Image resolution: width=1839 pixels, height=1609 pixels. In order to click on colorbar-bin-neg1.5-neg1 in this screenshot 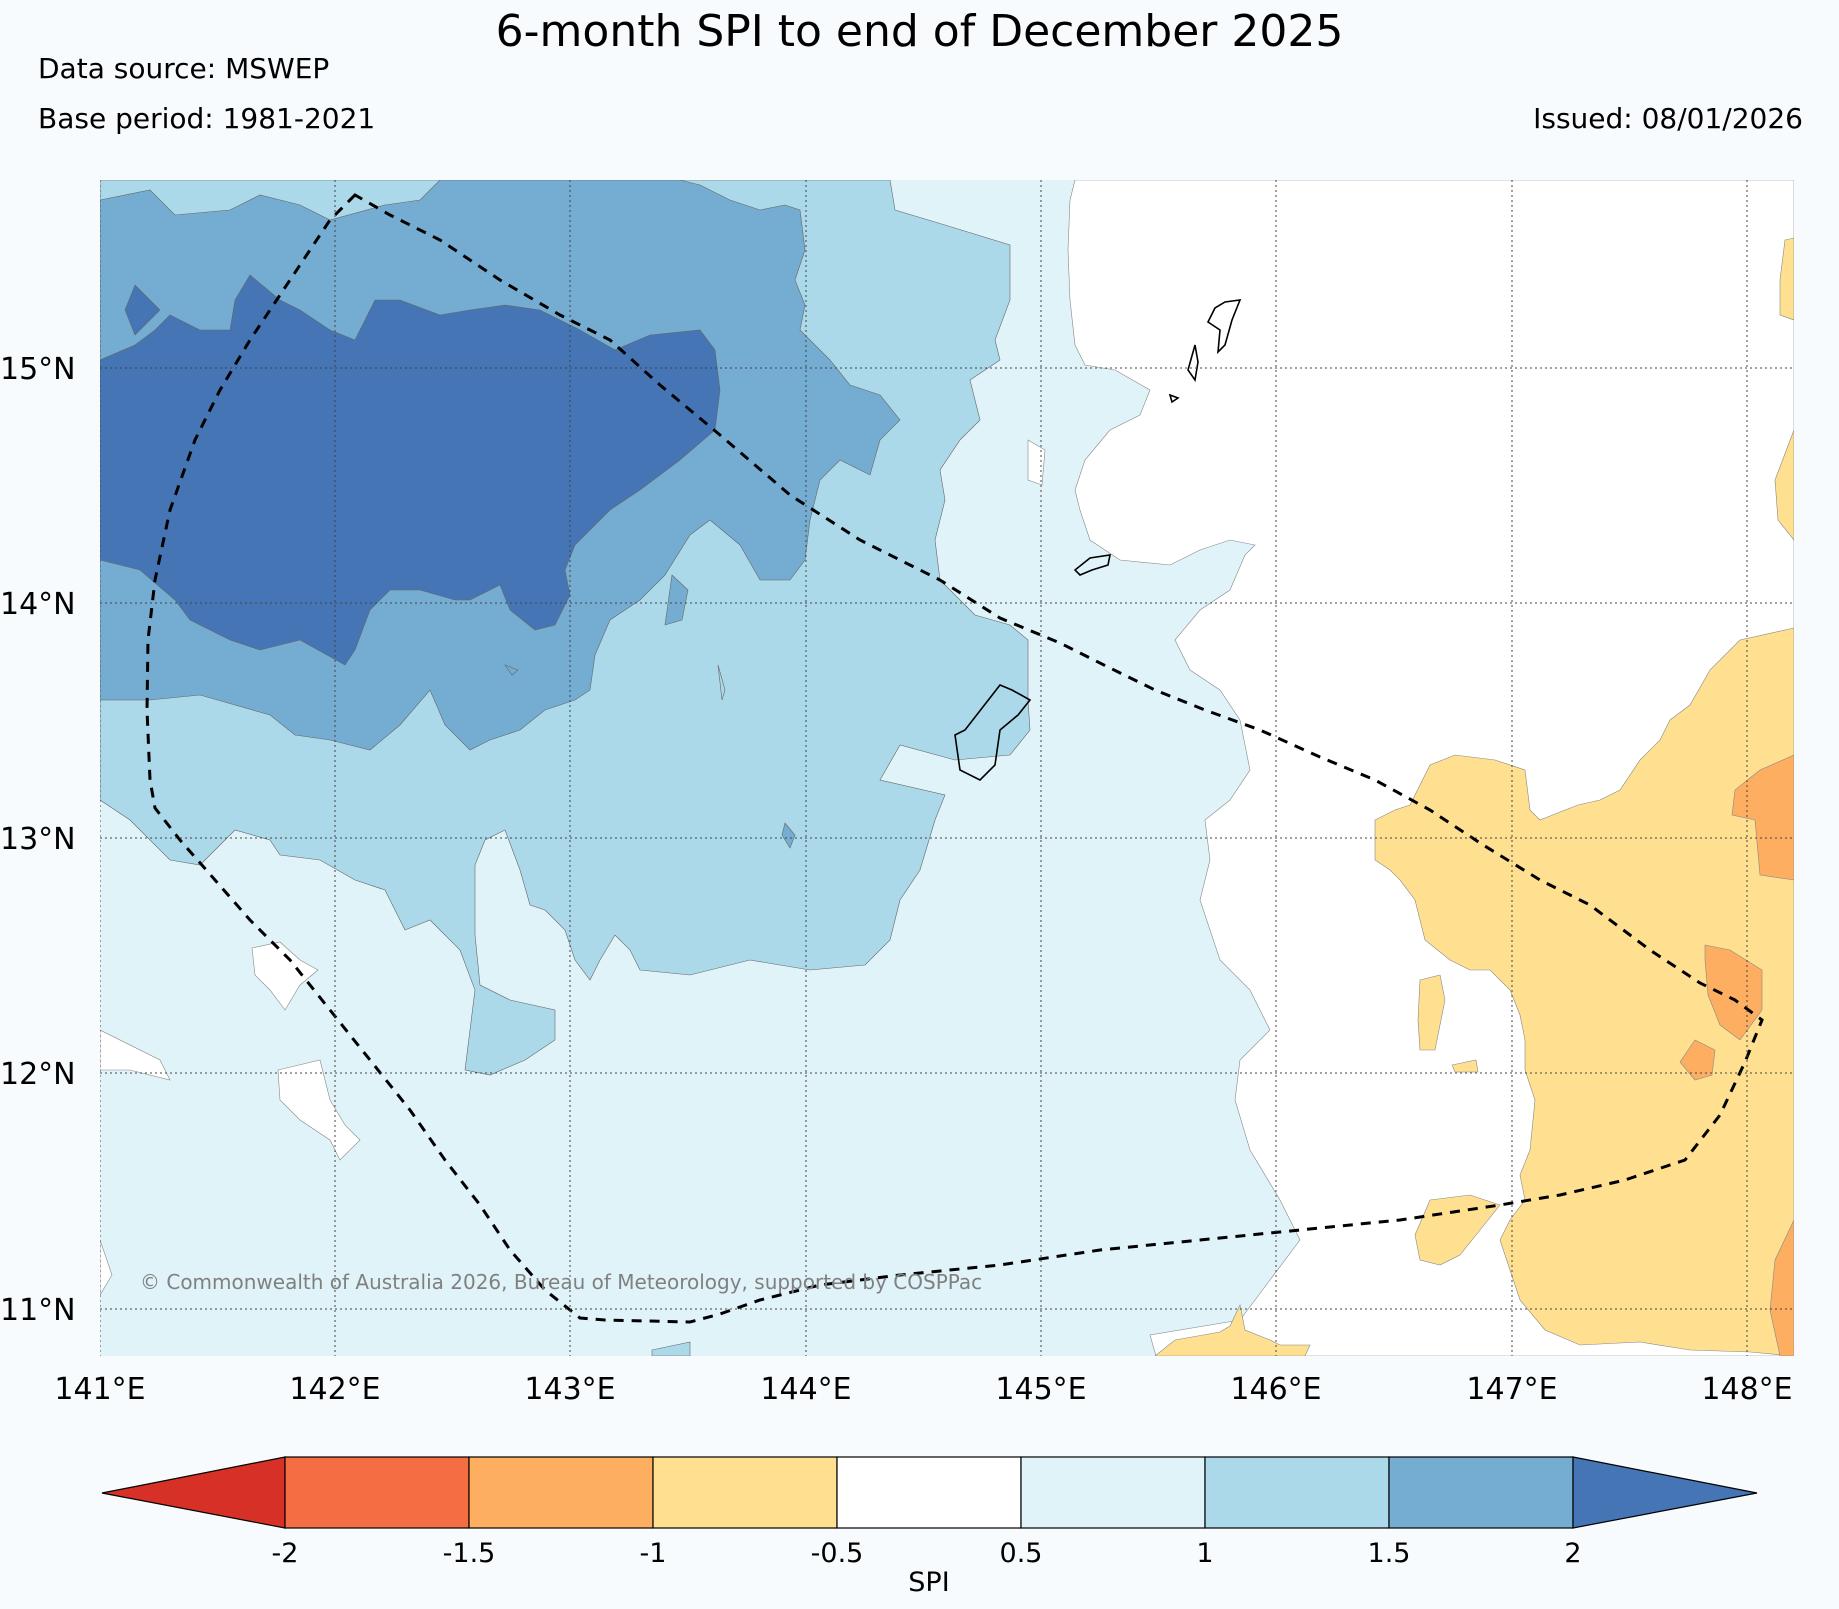, I will do `click(561, 1492)`.